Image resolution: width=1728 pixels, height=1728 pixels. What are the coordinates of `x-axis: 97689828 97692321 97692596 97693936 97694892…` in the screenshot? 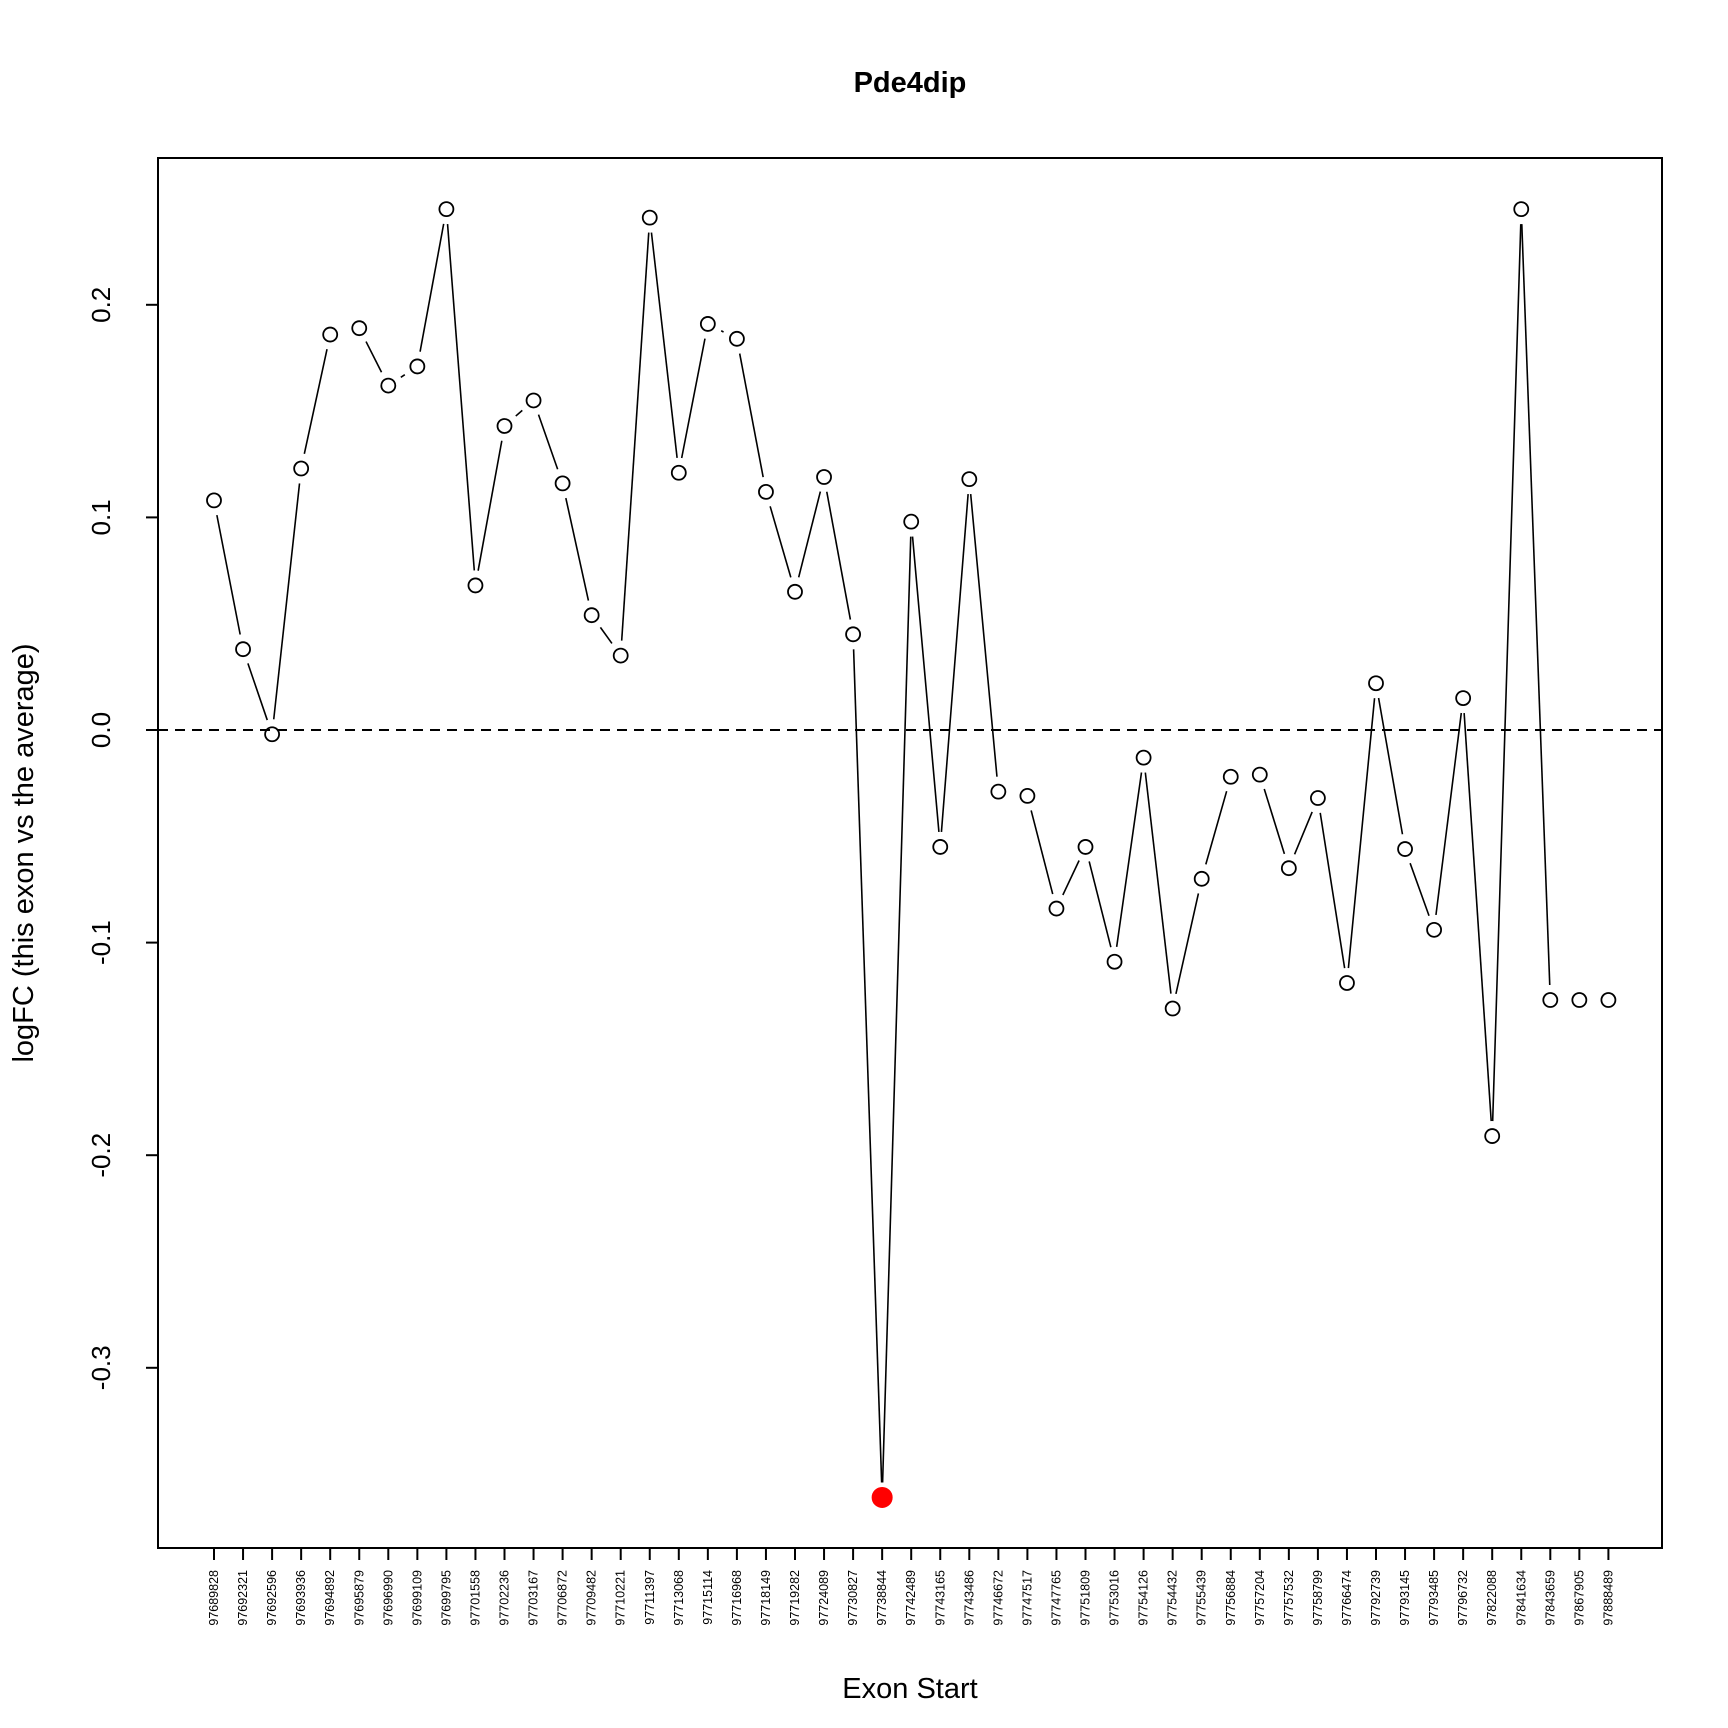 It's located at (911, 1586).